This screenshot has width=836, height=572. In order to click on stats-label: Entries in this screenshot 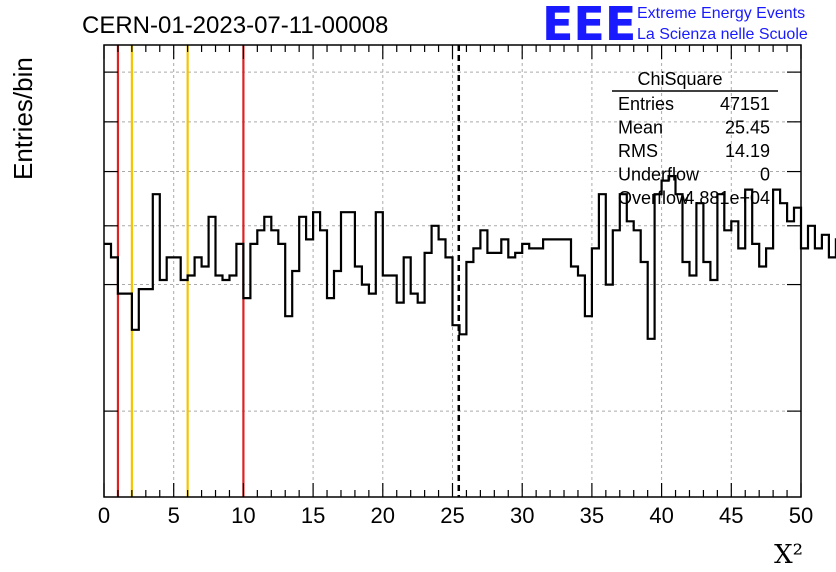, I will do `click(646, 104)`.